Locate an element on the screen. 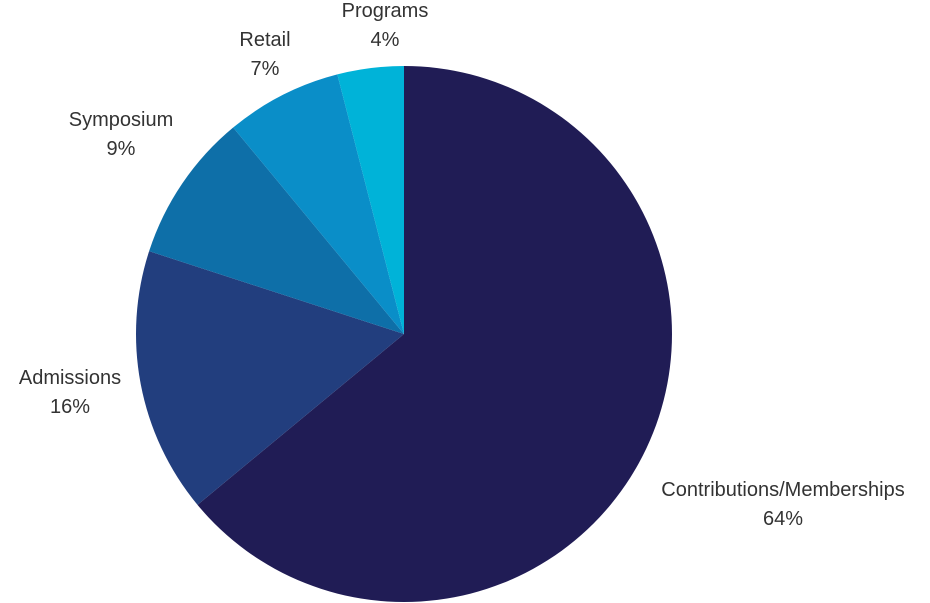  pie-slice-retail is located at coordinates (318, 204).